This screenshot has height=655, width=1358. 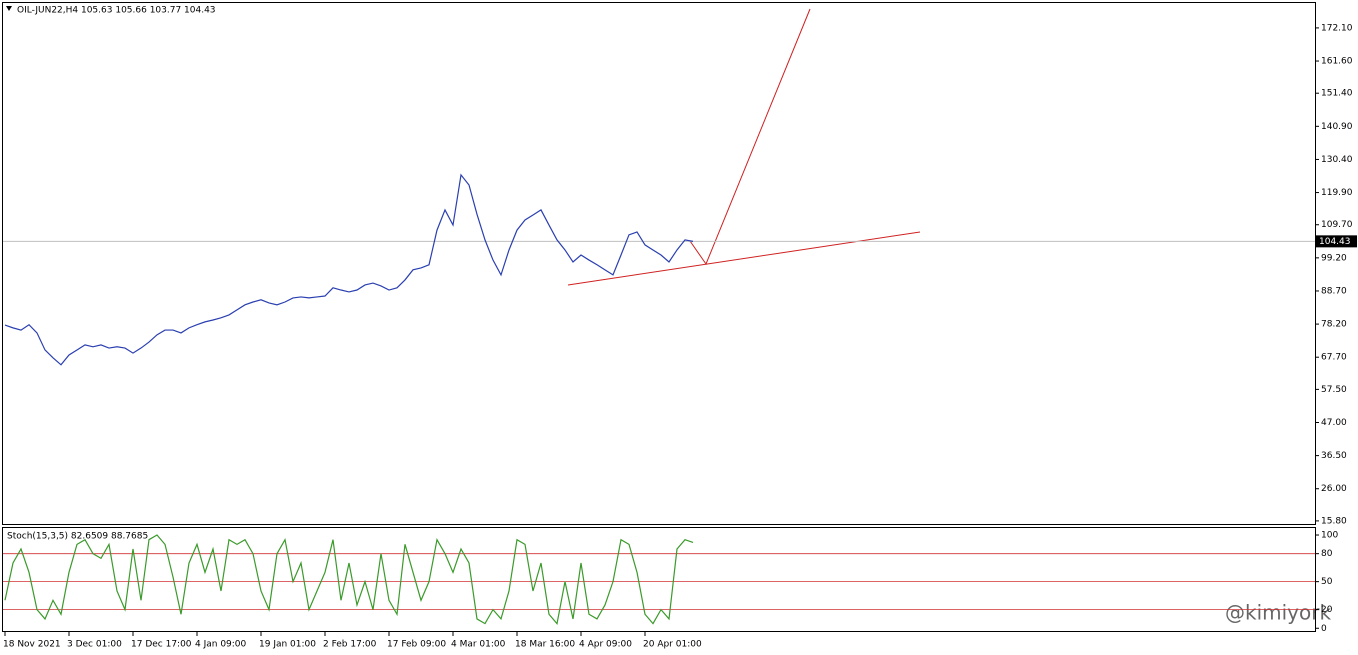 What do you see at coordinates (1327, 582) in the screenshot?
I see `y-tick-label: 50` at bounding box center [1327, 582].